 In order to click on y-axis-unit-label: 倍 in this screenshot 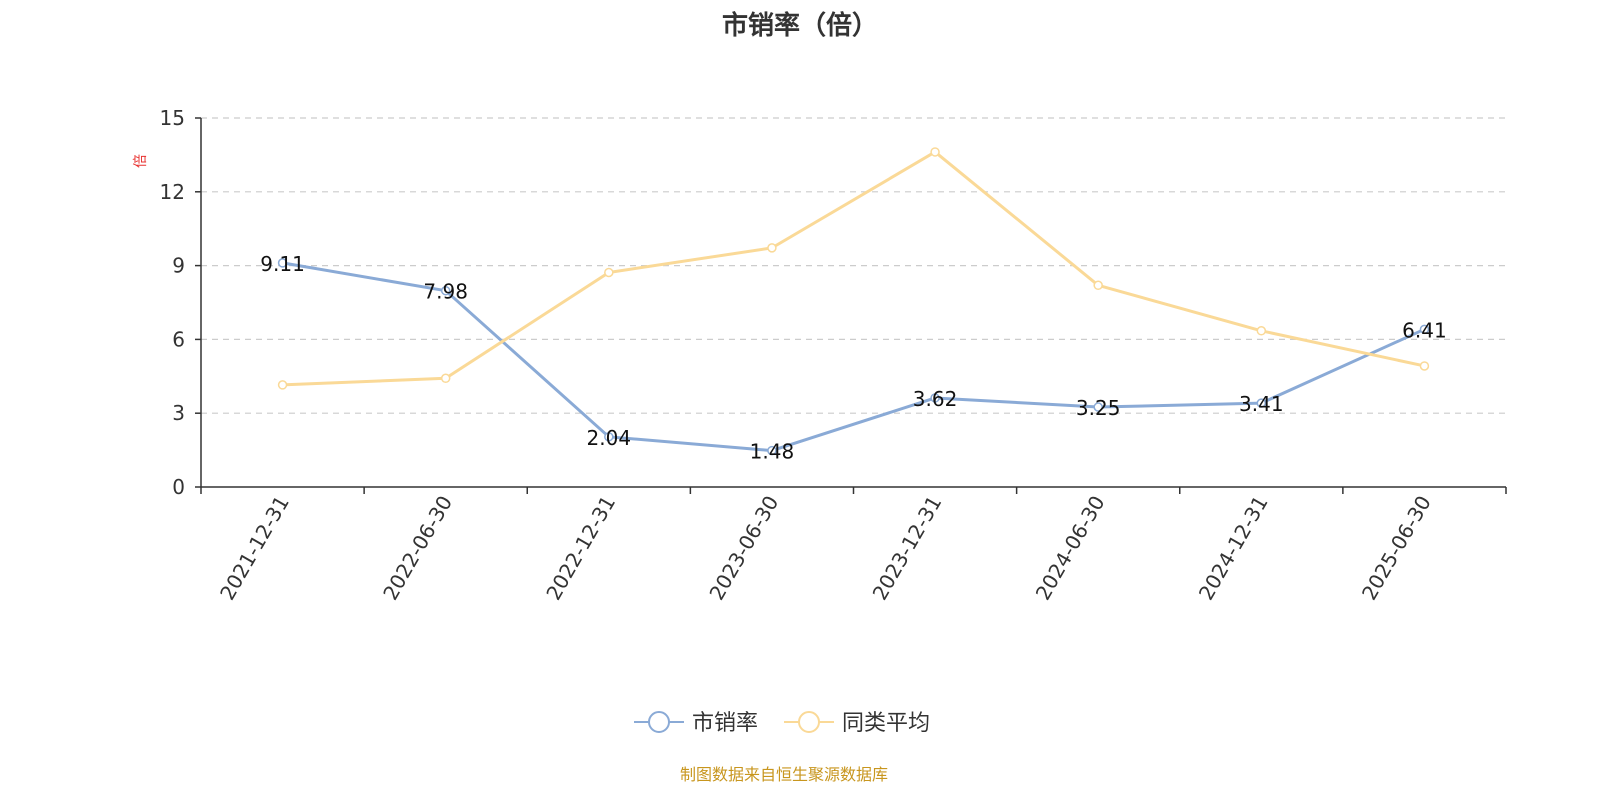, I will do `click(141, 161)`.